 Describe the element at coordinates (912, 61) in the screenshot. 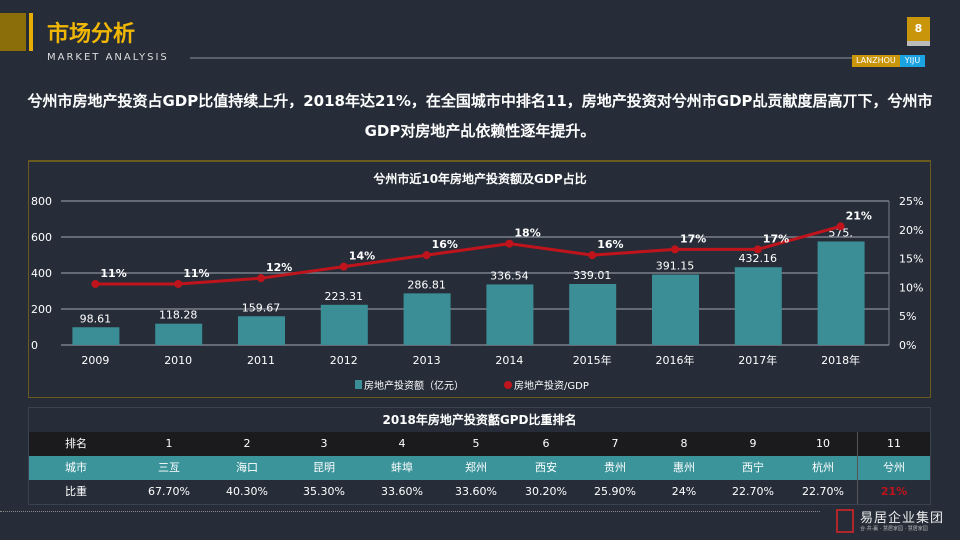

I see `brand-right: YIJU` at that location.